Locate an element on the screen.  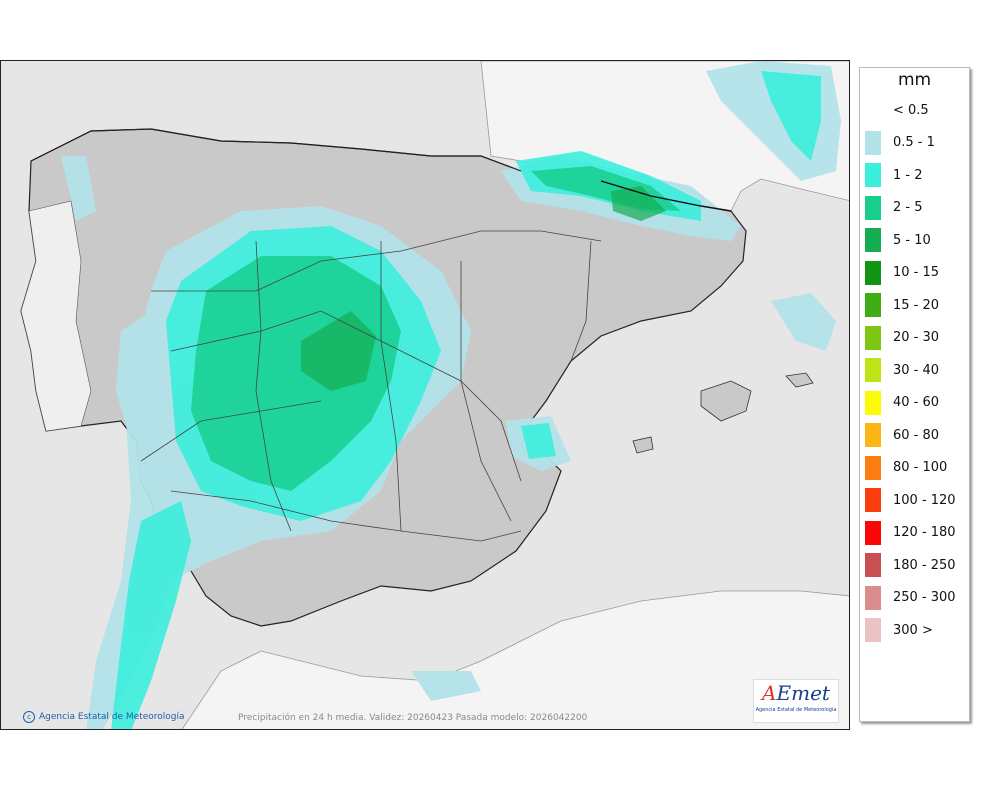
aemet-logo: AEmet Agencia Estatal de Meteorología is located at coordinates (796, 701).